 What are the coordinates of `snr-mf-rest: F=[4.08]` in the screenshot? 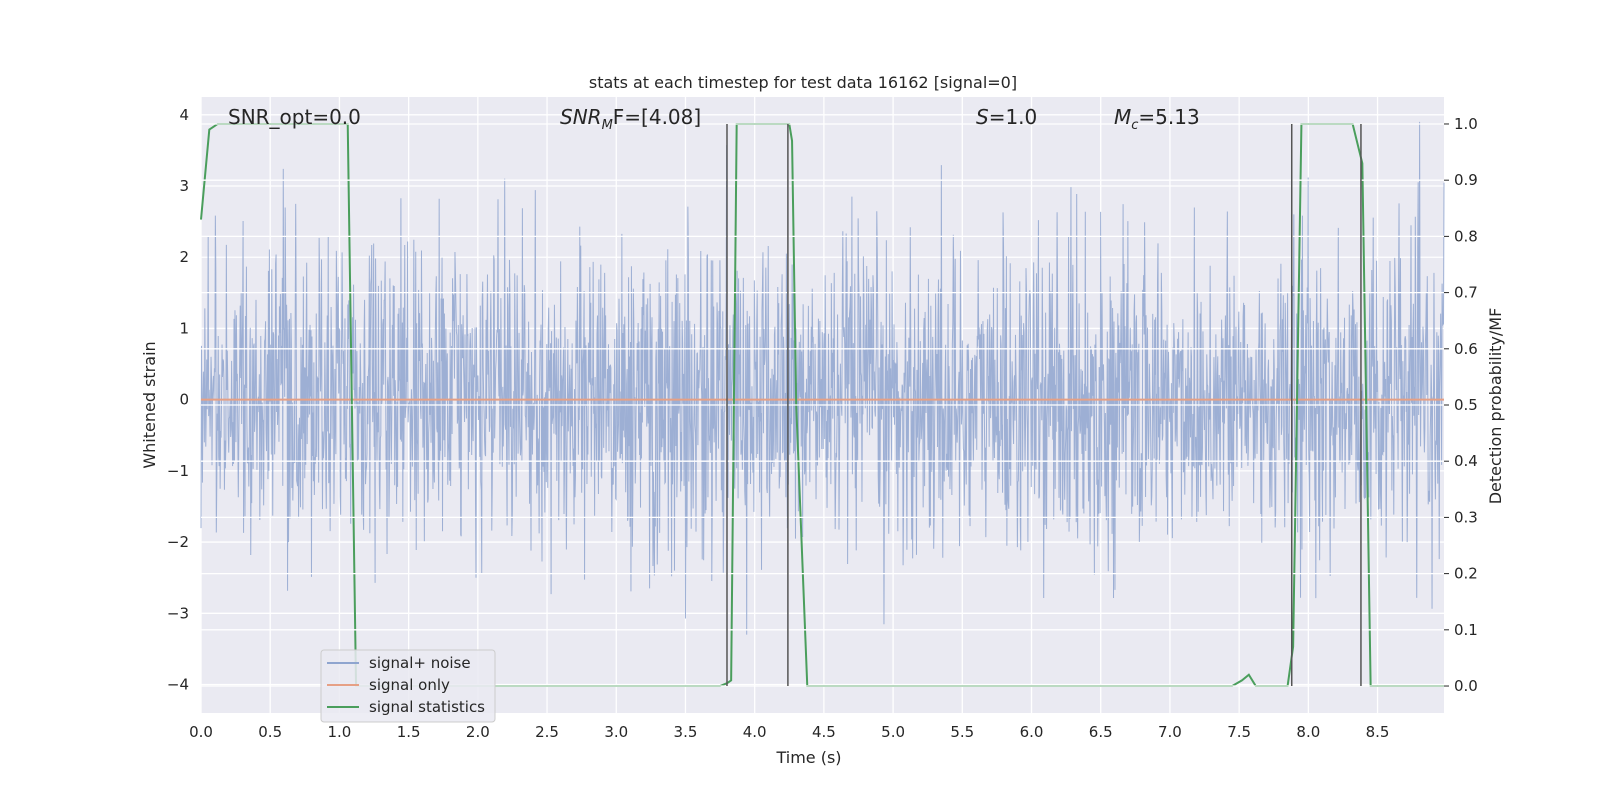 It's located at (657, 117).